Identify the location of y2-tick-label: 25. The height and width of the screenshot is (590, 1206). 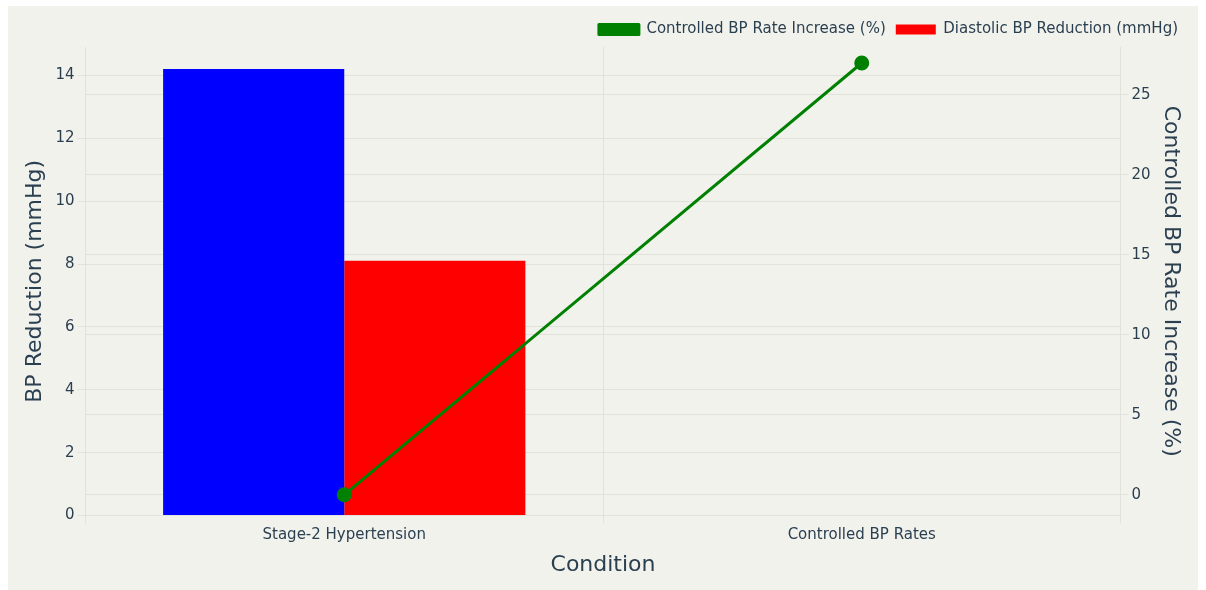
(1141, 93).